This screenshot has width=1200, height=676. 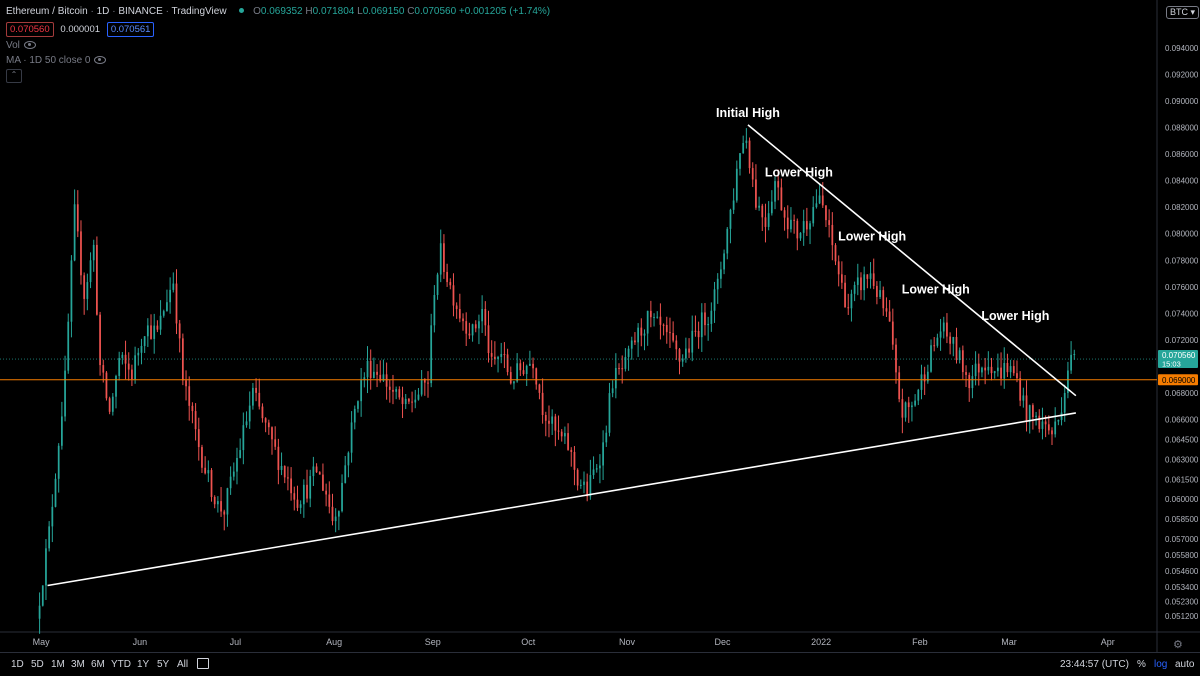 What do you see at coordinates (121, 664) in the screenshot?
I see `timeframe-button: YTD` at bounding box center [121, 664].